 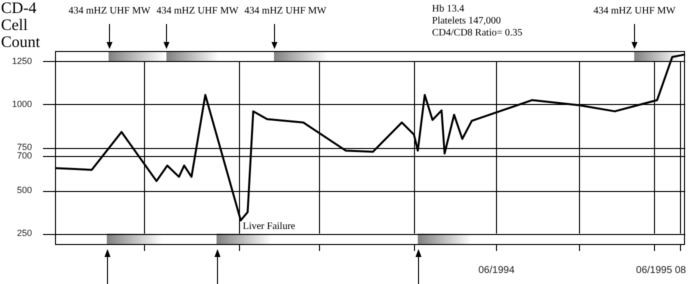 I want to click on y-tick-label: 250, so click(x=24, y=233).